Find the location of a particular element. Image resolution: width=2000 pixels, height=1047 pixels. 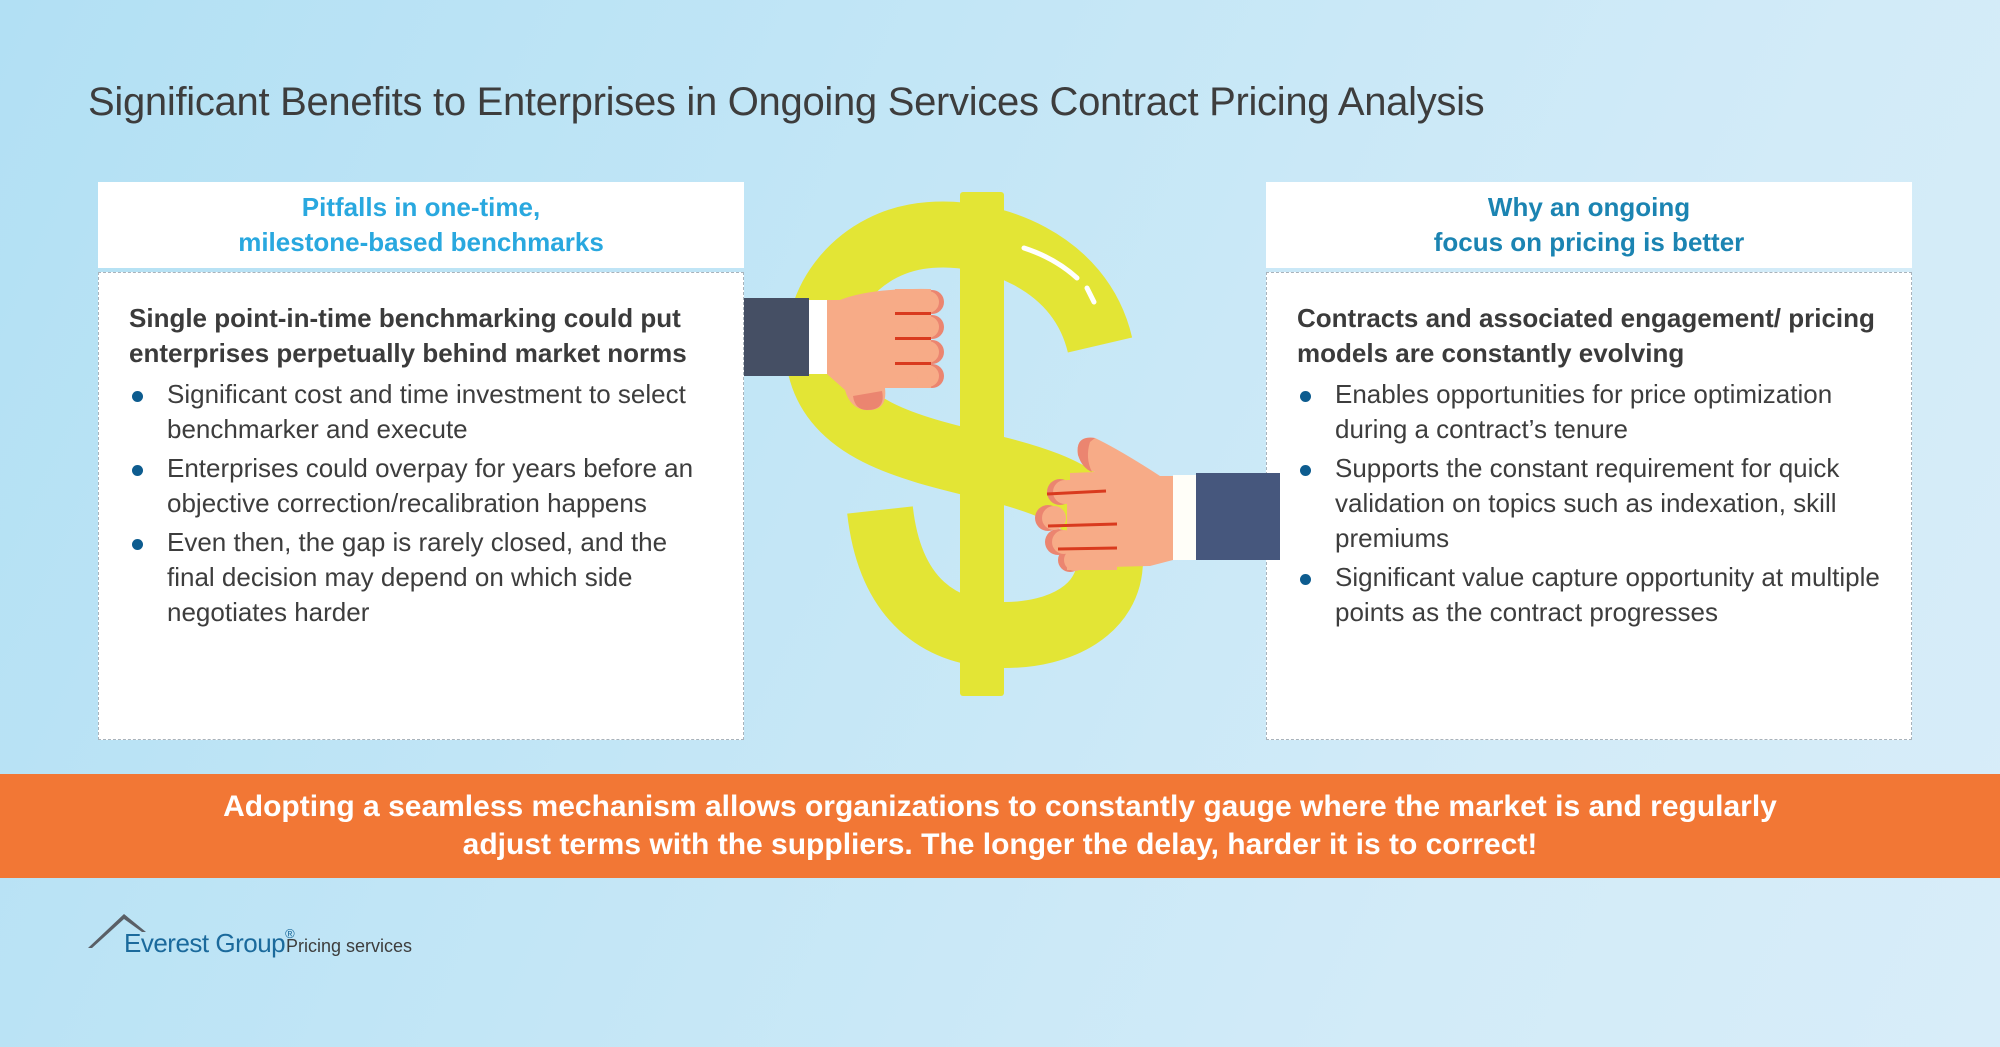

right-hand-icon is located at coordinates (1157, 504).